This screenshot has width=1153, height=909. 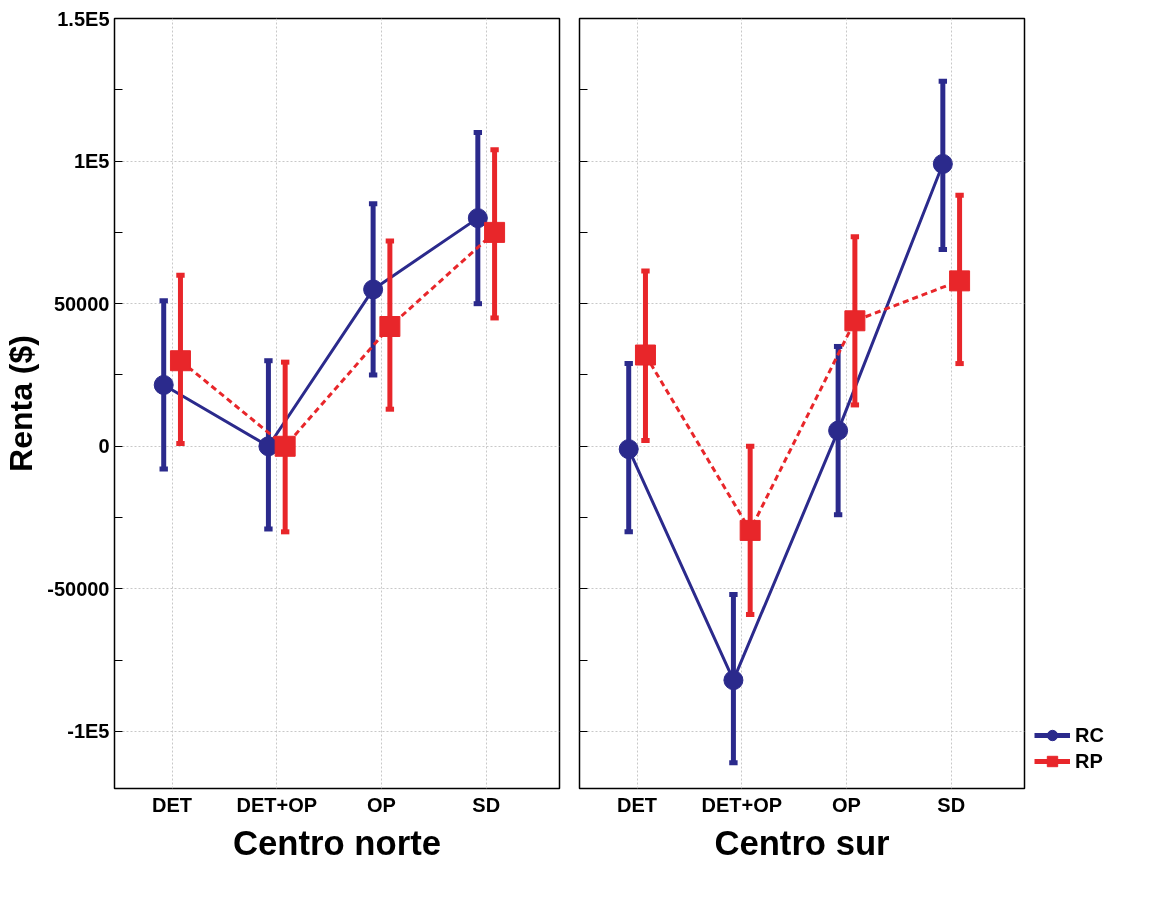 I want to click on legend-label: RP, so click(x=1089, y=761).